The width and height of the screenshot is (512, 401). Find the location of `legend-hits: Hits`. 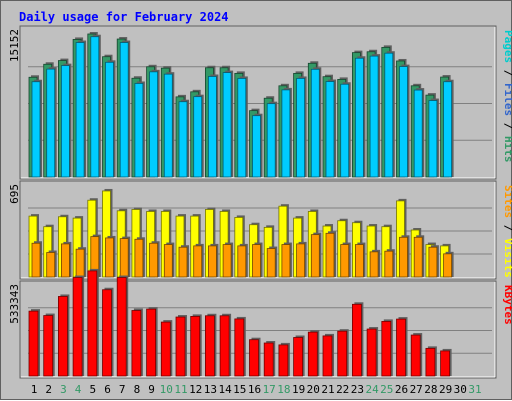

legend-hits: Hits is located at coordinates (507, 149).